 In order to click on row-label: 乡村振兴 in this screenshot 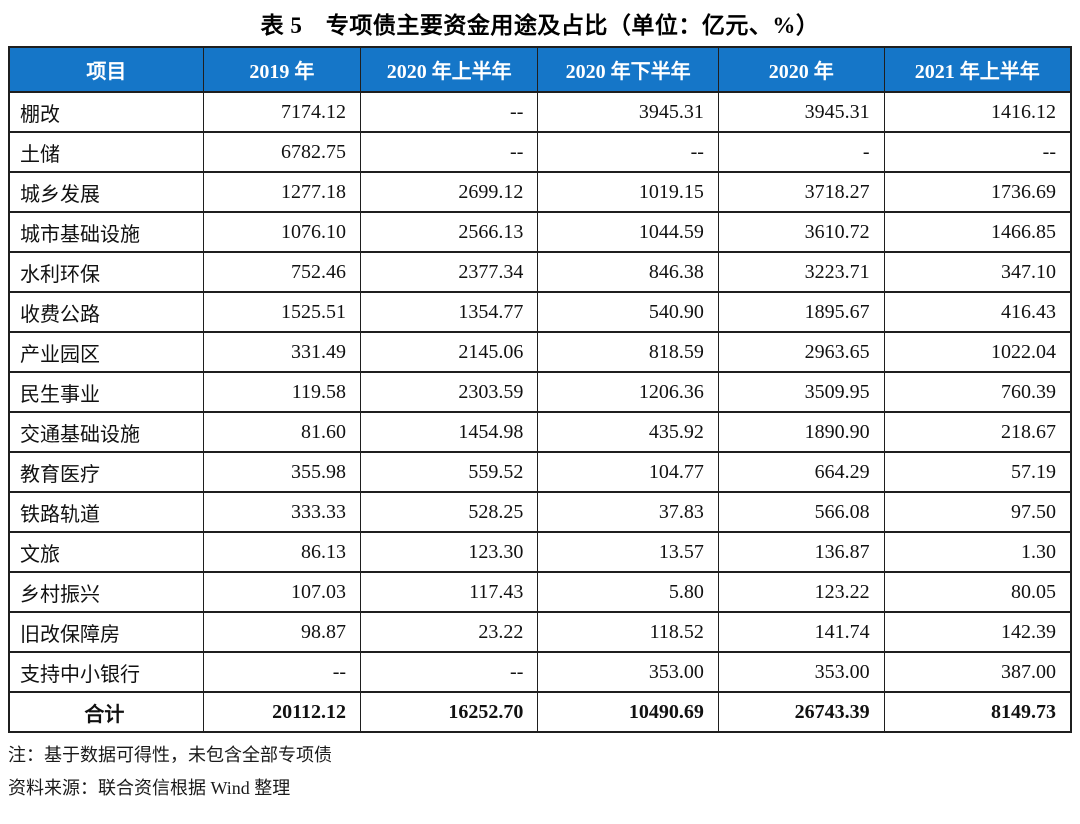, I will do `click(106, 592)`.